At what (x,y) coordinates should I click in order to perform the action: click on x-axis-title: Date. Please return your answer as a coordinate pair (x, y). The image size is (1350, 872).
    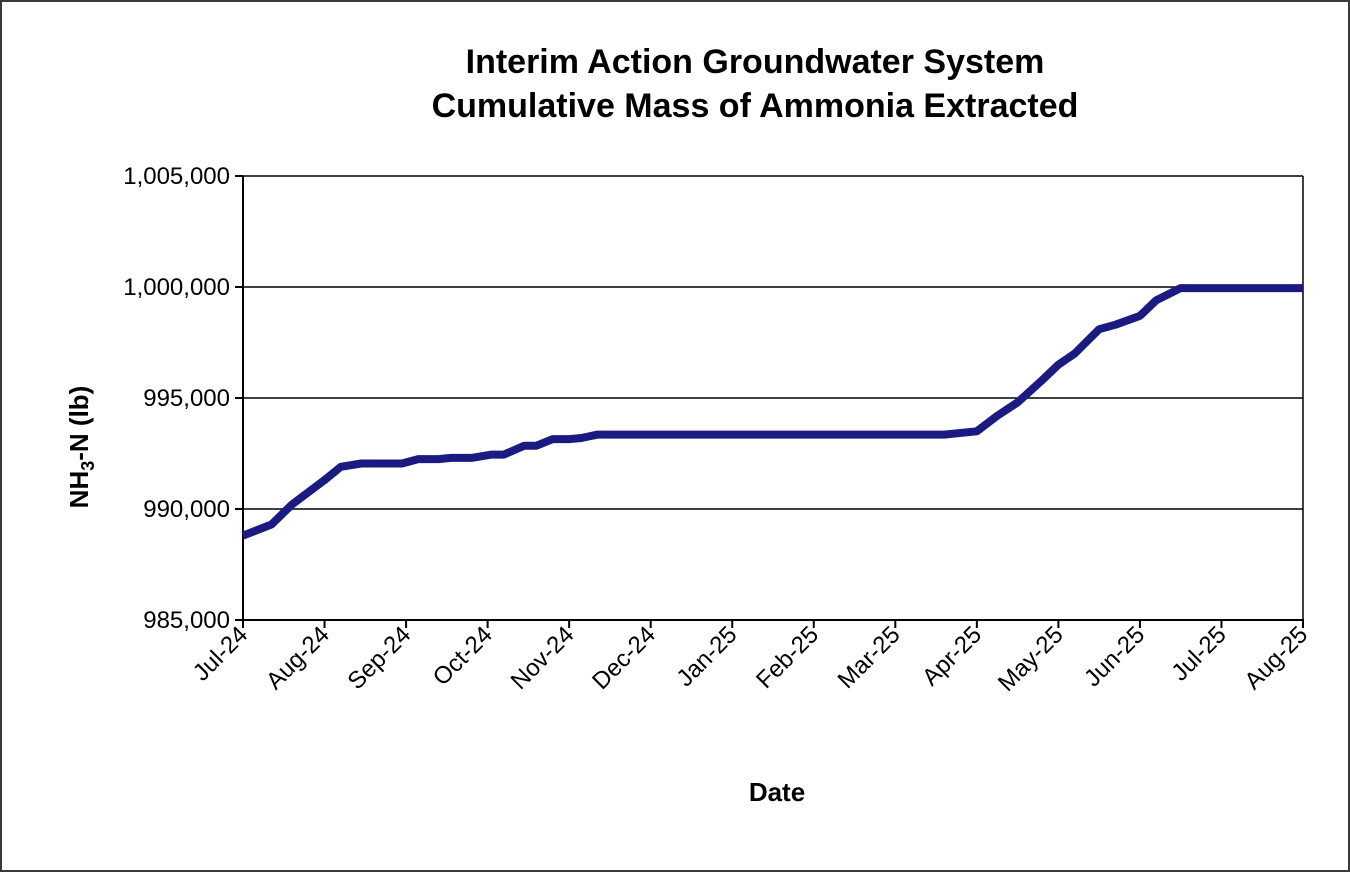
    Looking at the image, I should click on (777, 792).